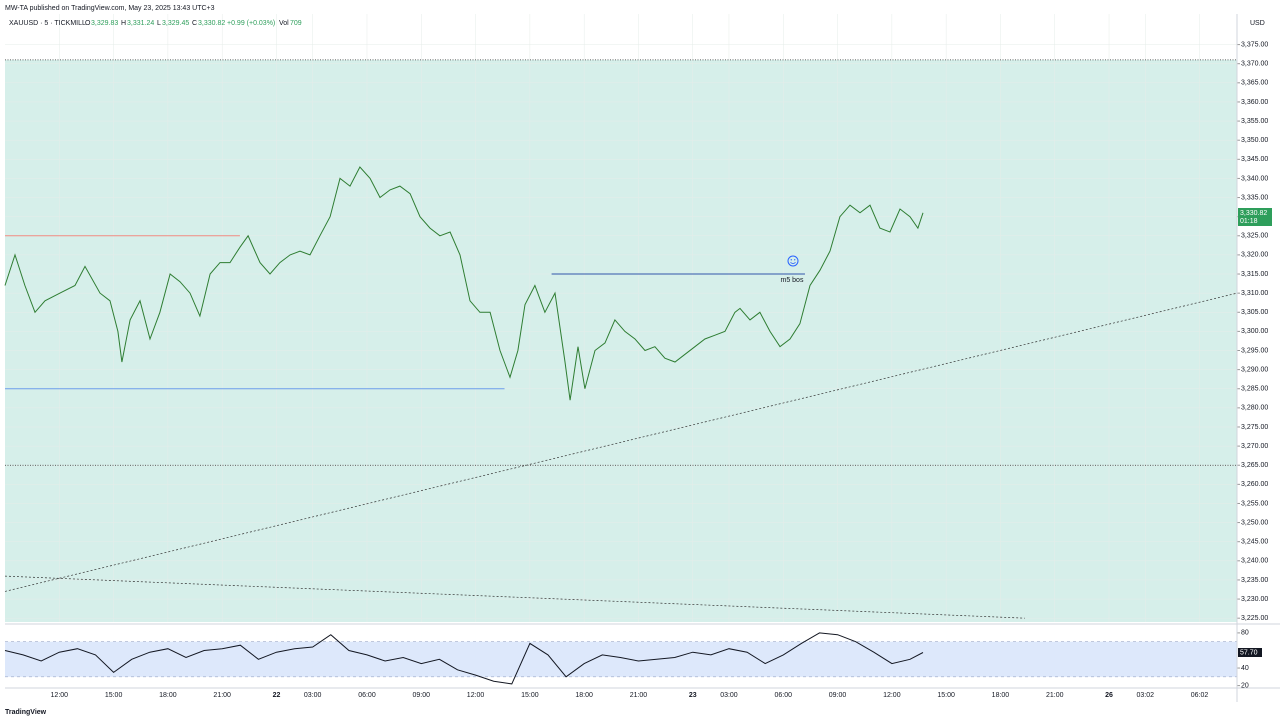  Describe the element at coordinates (1254, 44) in the screenshot. I see `y-tick-label: 3,375.00` at that location.